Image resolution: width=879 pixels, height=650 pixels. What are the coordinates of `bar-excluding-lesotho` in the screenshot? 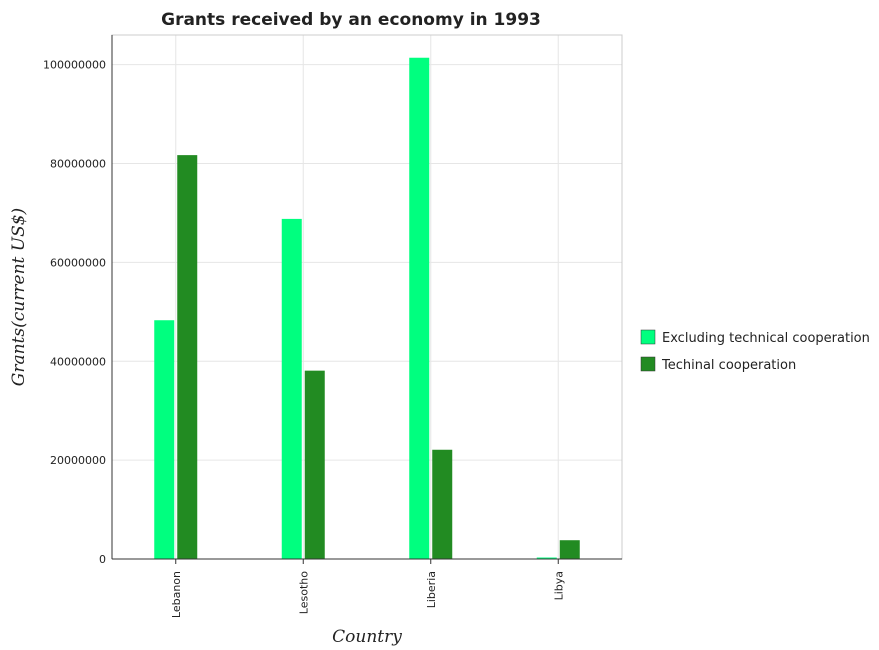 It's located at (292, 389).